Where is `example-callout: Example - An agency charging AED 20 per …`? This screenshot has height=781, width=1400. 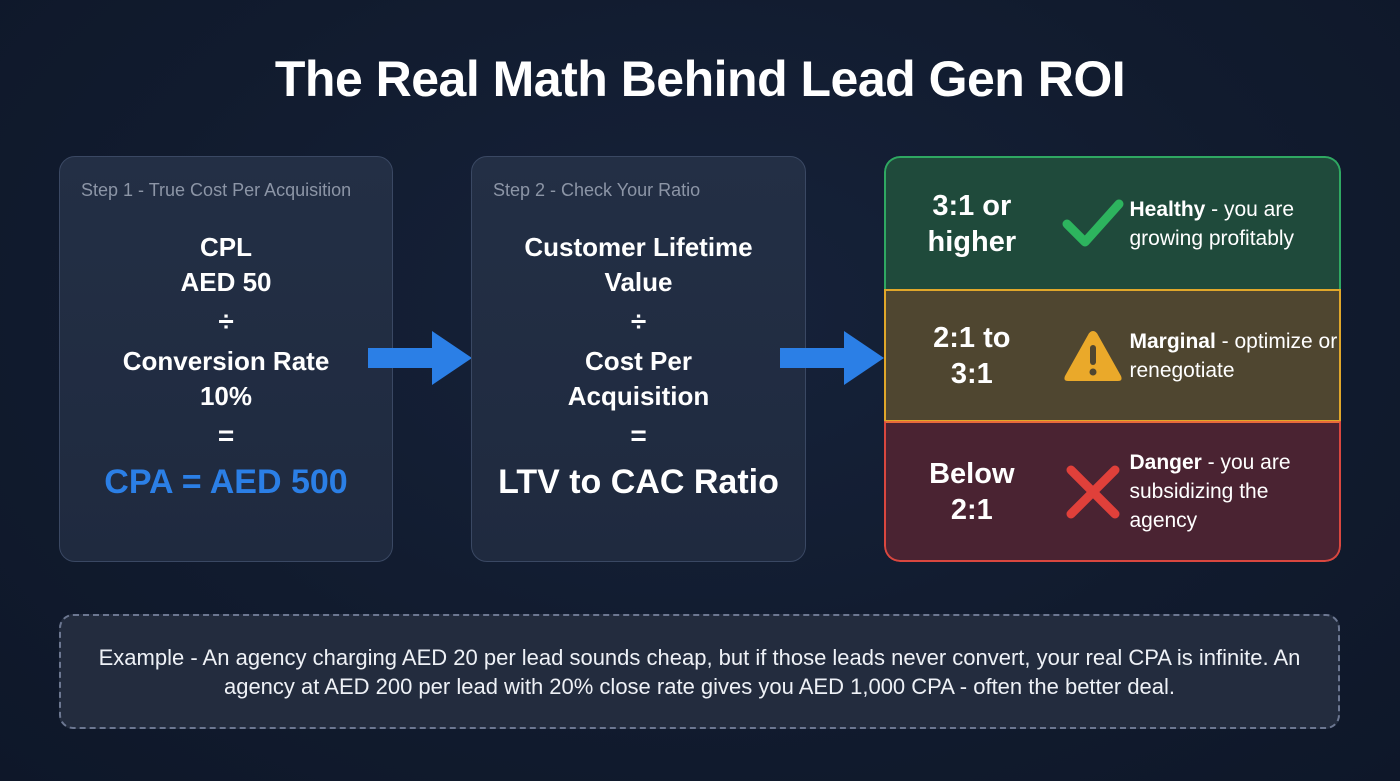 example-callout: Example - An agency charging AED 20 per … is located at coordinates (699, 671).